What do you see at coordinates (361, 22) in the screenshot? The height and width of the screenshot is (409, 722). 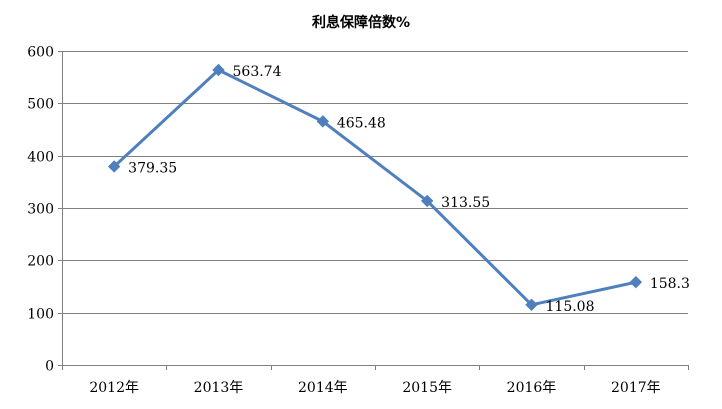 I see `chart-title: 利息保障倍数%` at bounding box center [361, 22].